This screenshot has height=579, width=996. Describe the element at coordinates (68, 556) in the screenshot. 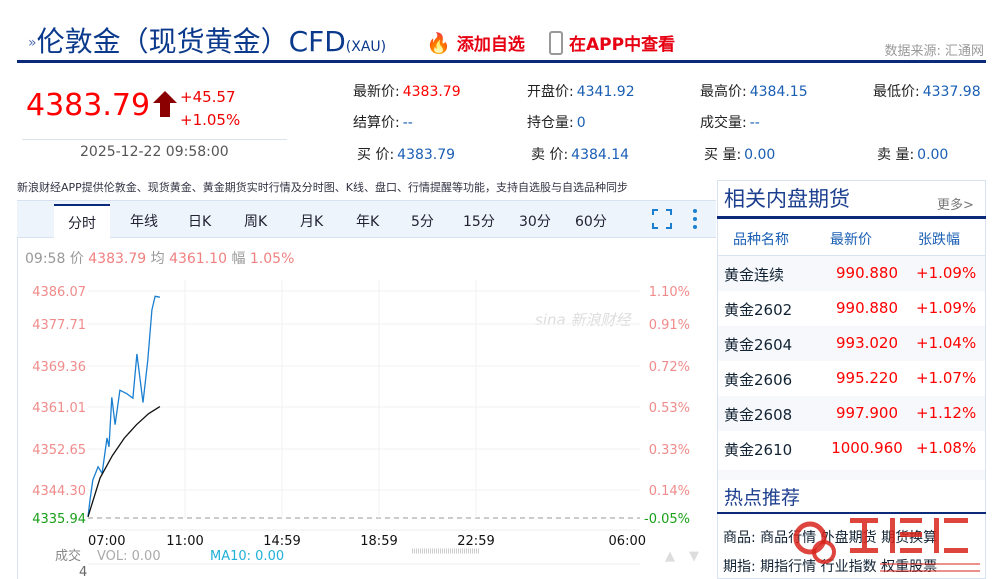

I see `volume-label: 成交` at that location.